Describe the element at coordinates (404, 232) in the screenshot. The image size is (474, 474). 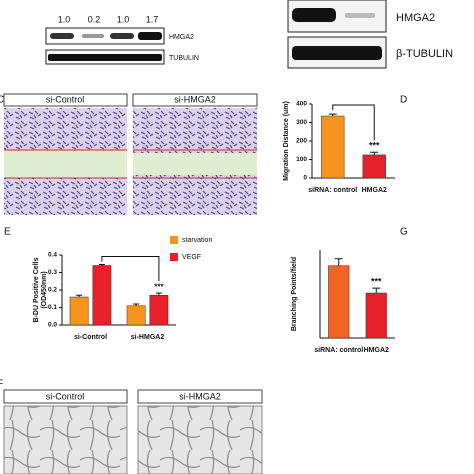
I see `panel-label: G` at that location.